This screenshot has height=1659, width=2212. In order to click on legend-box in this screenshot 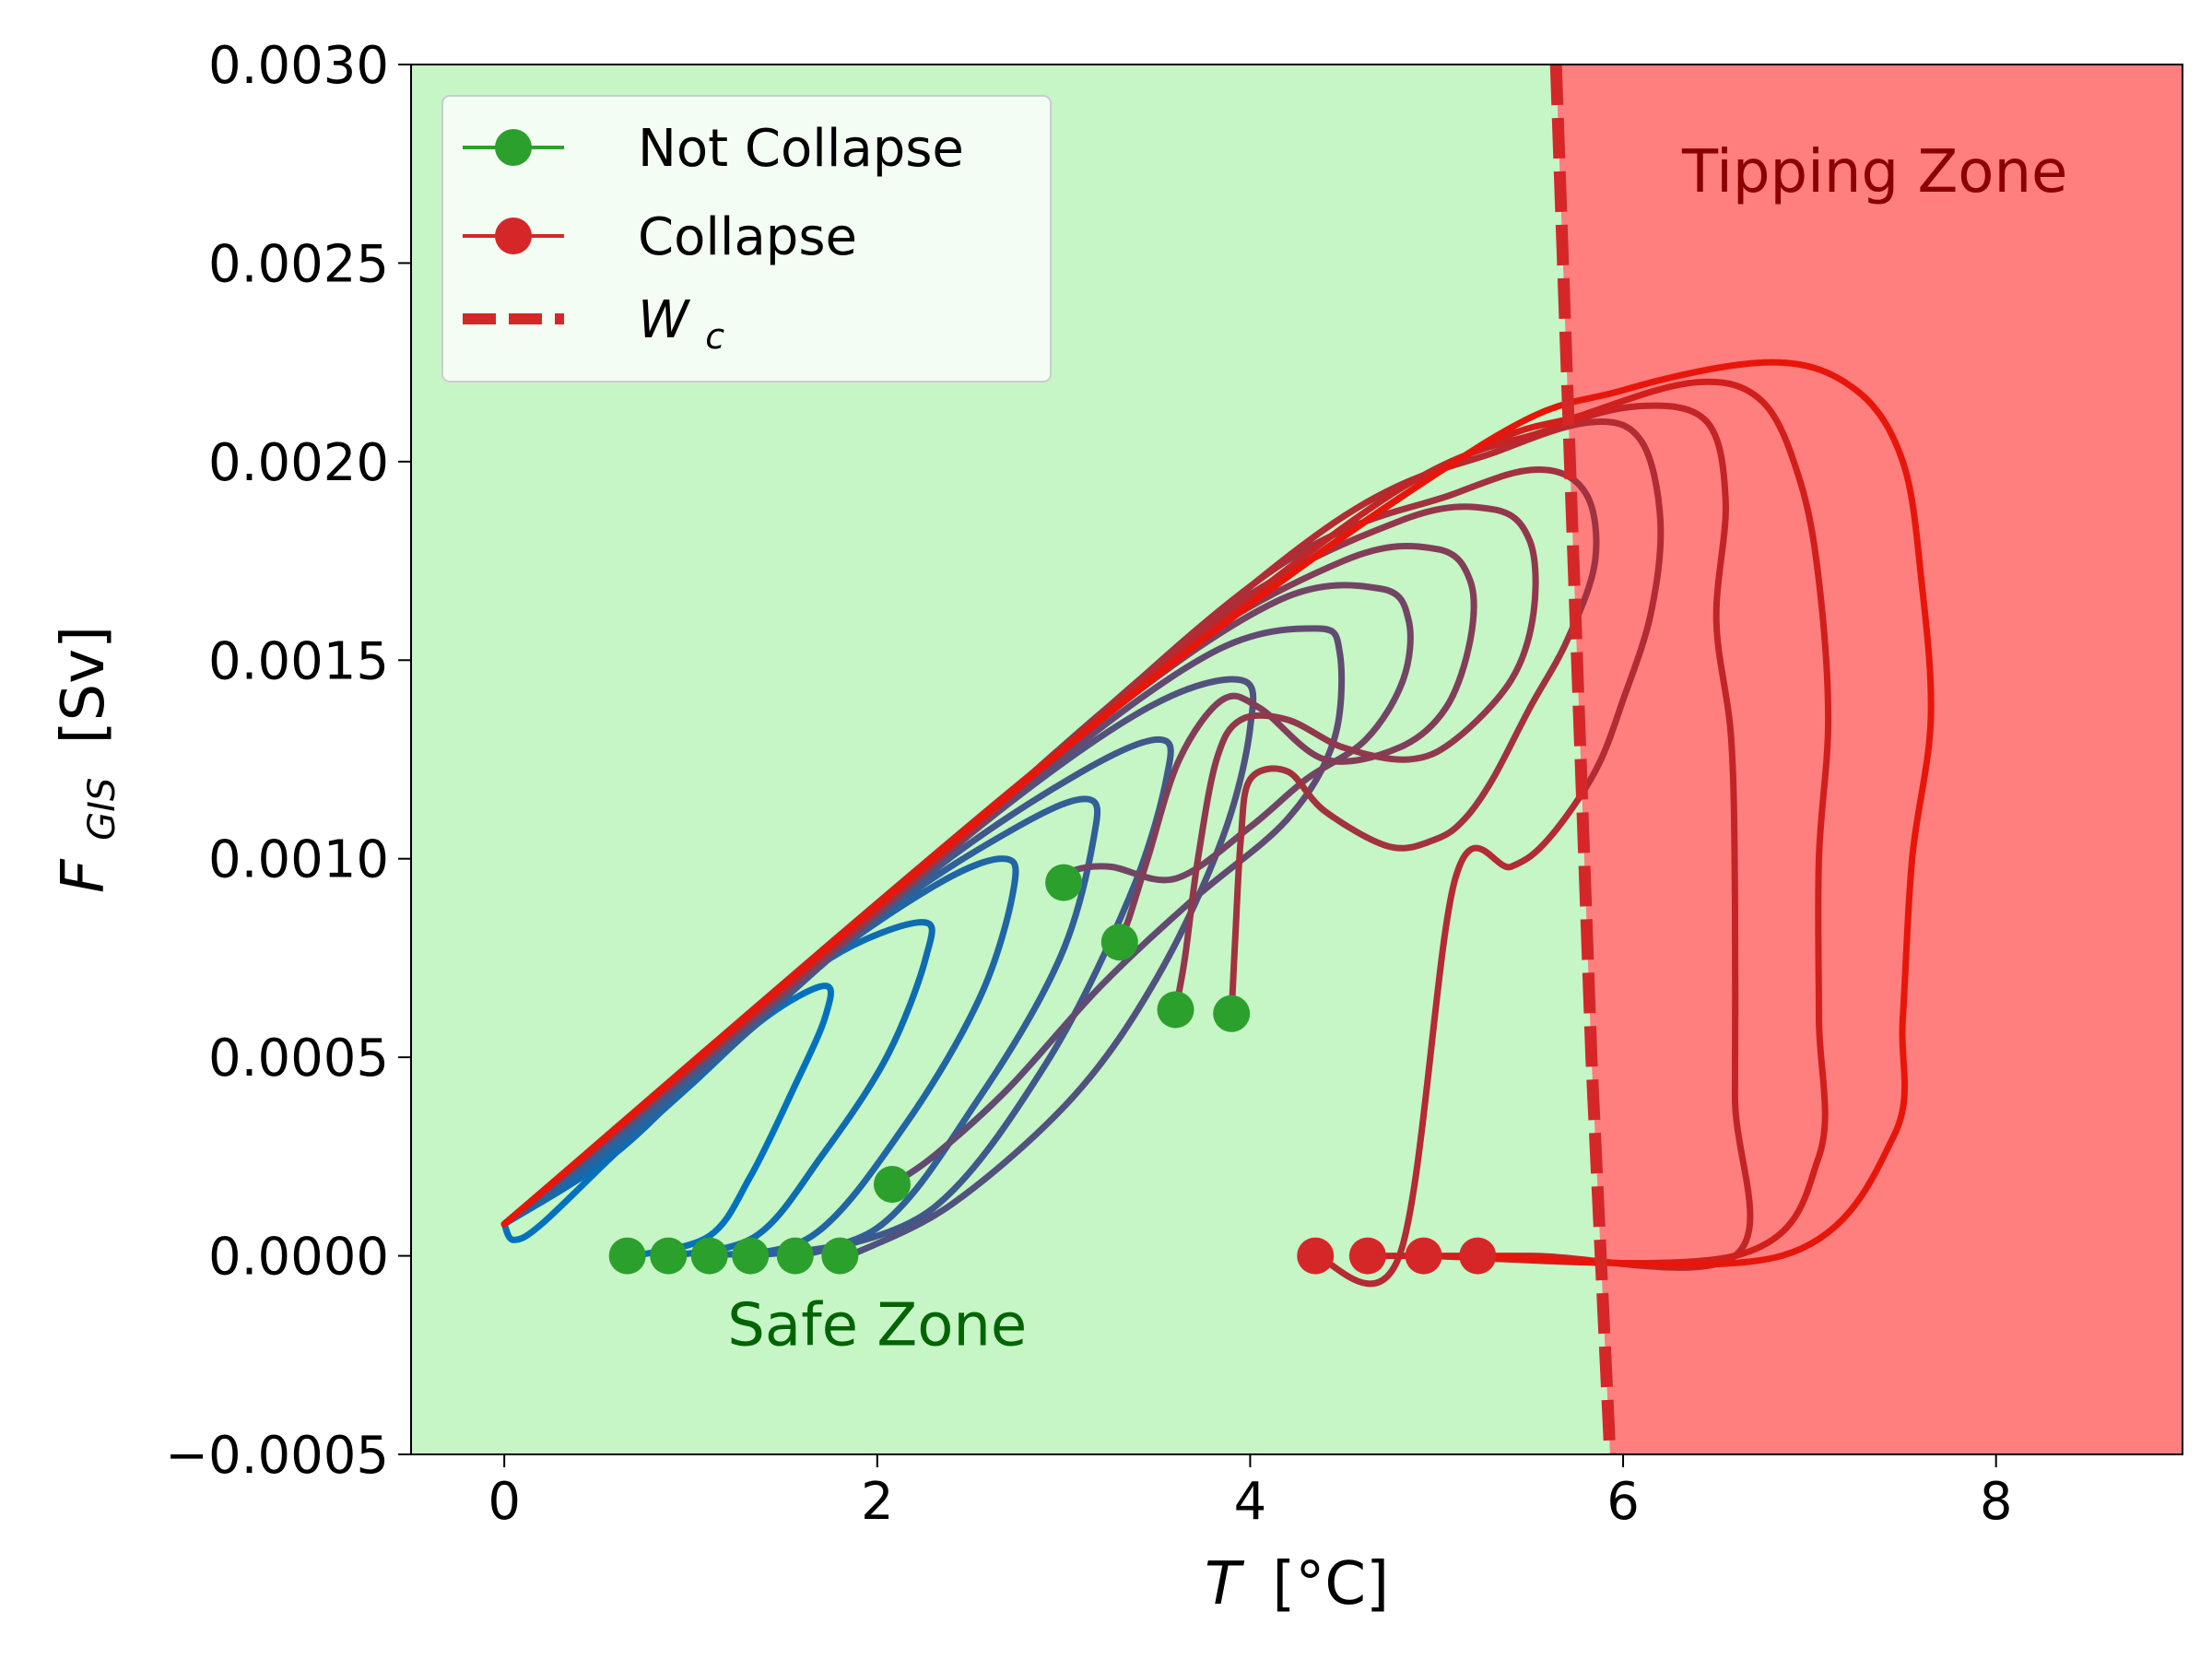, I will do `click(746, 238)`.